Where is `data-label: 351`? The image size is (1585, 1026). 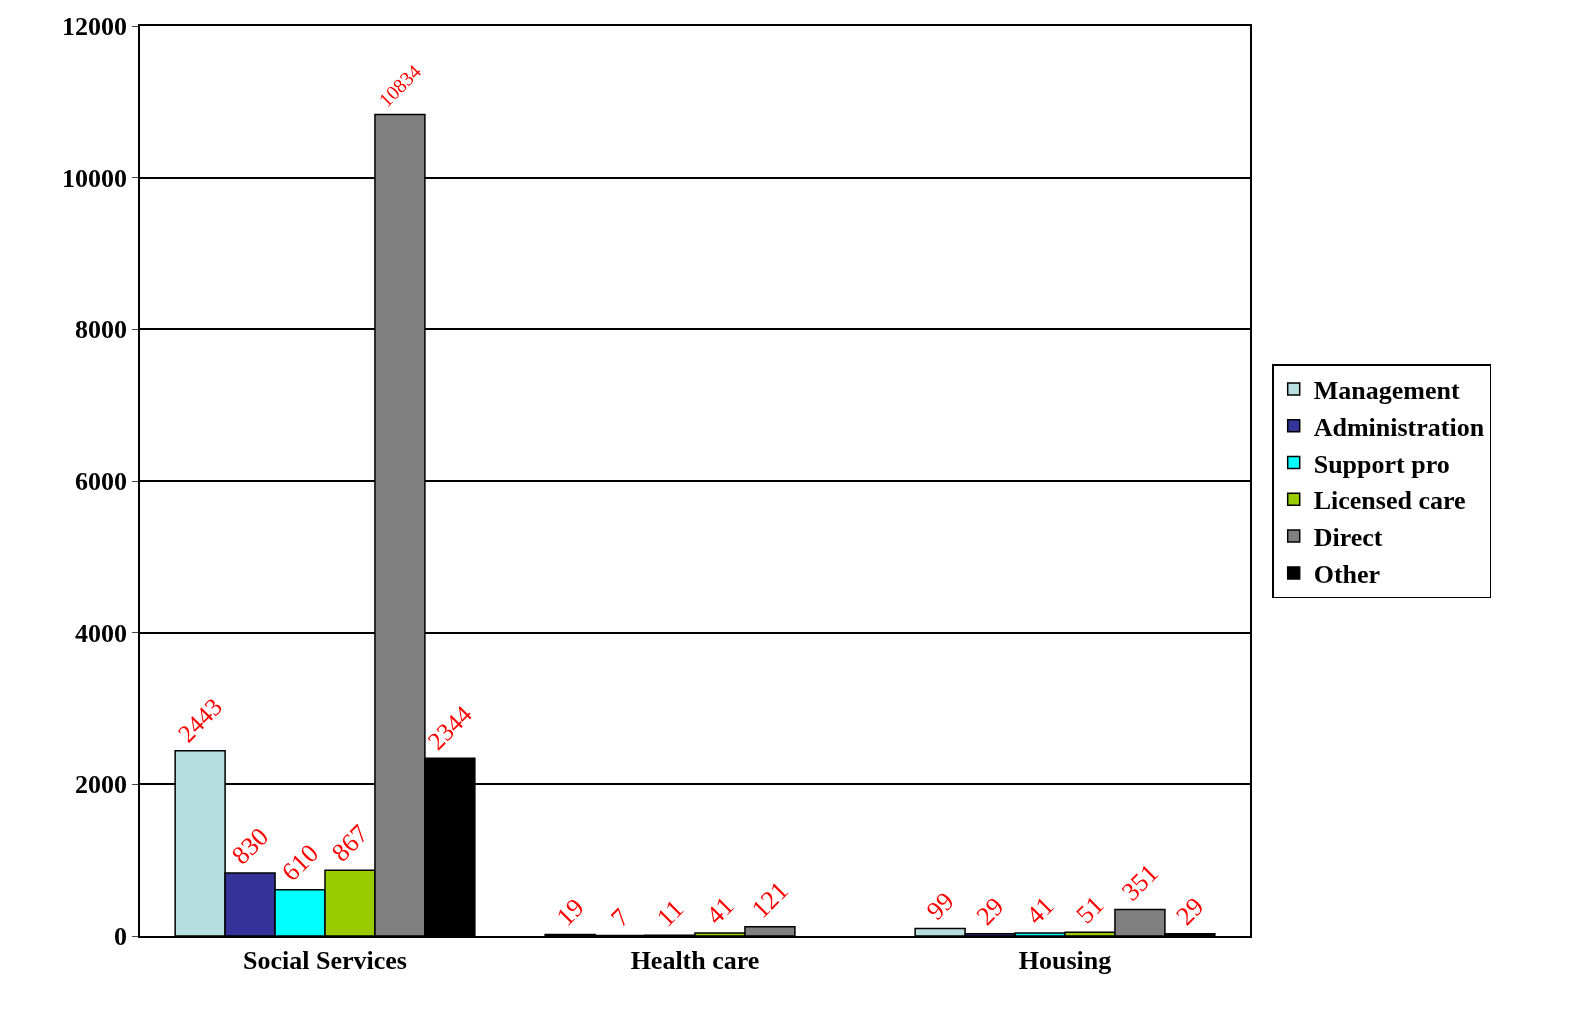 data-label: 351 is located at coordinates (1139, 882).